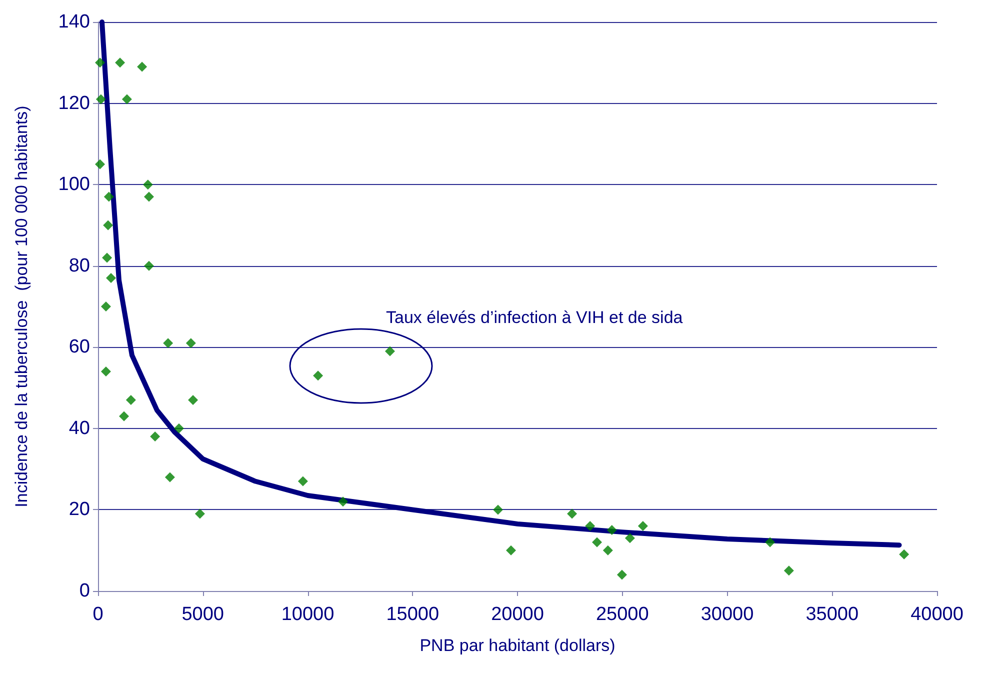 Image resolution: width=987 pixels, height=687 pixels. I want to click on x-tick-label: 20000, so click(517, 614).